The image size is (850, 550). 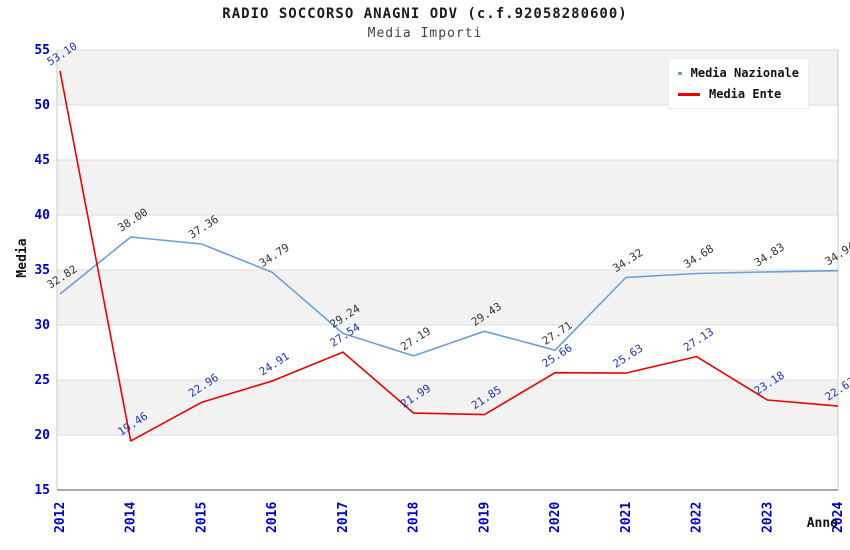 What do you see at coordinates (22, 257) in the screenshot?
I see `y-axis-title: Media` at bounding box center [22, 257].